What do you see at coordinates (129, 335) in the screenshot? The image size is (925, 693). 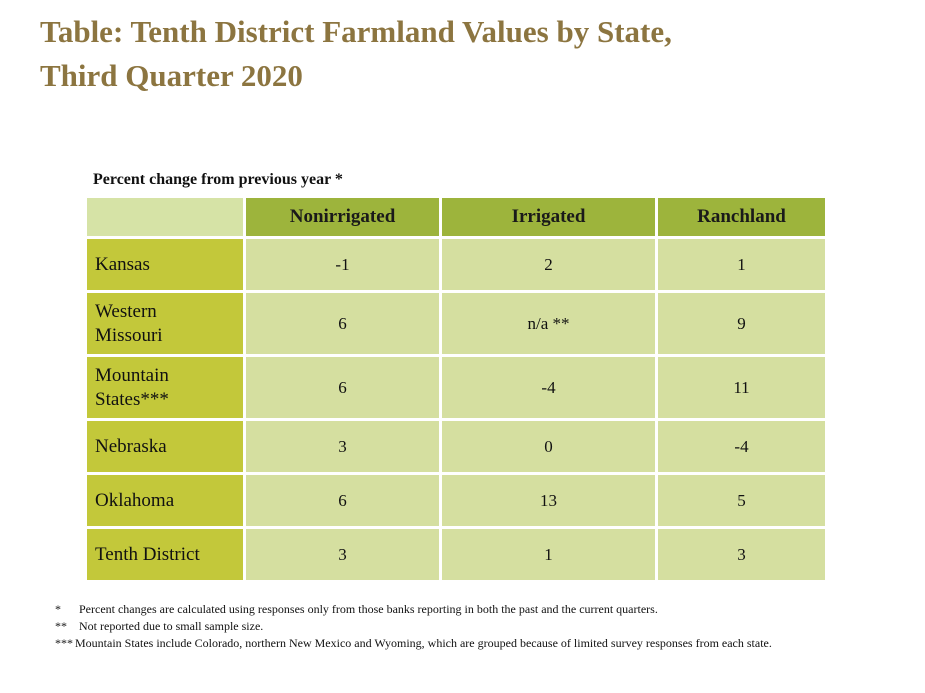 I see `row-label-line: Missouri` at bounding box center [129, 335].